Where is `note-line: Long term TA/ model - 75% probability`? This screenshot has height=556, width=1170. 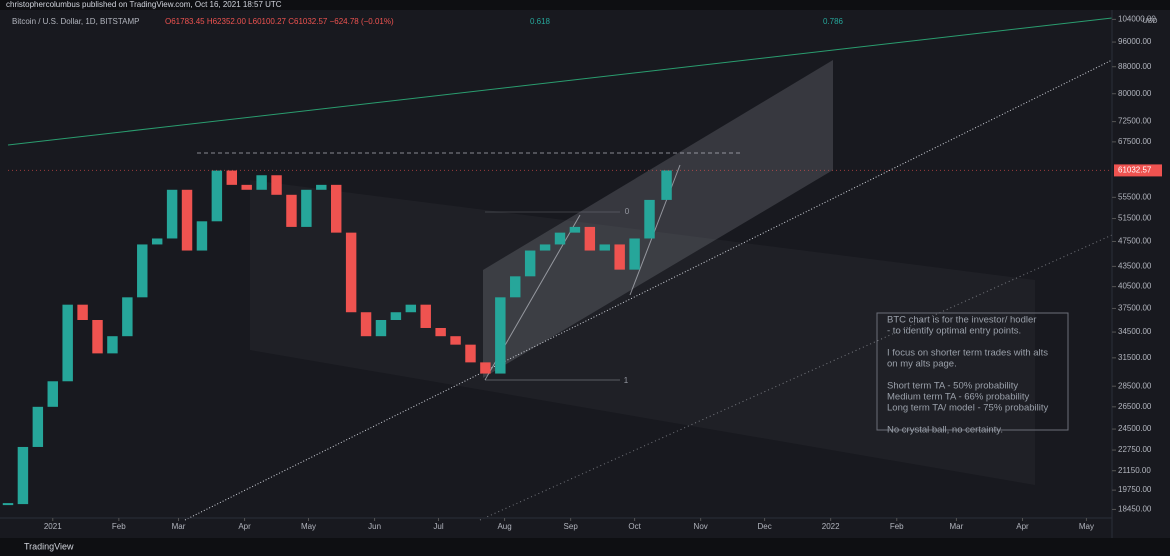
note-line: Long term TA/ model - 75% probability is located at coordinates (967, 408).